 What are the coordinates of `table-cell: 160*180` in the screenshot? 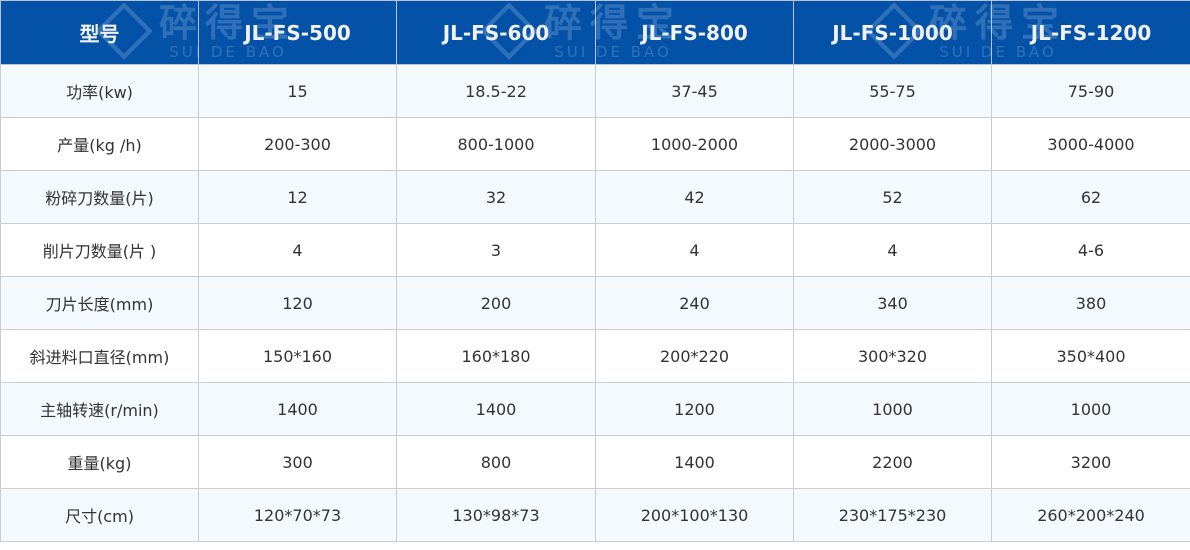 It's located at (496, 356).